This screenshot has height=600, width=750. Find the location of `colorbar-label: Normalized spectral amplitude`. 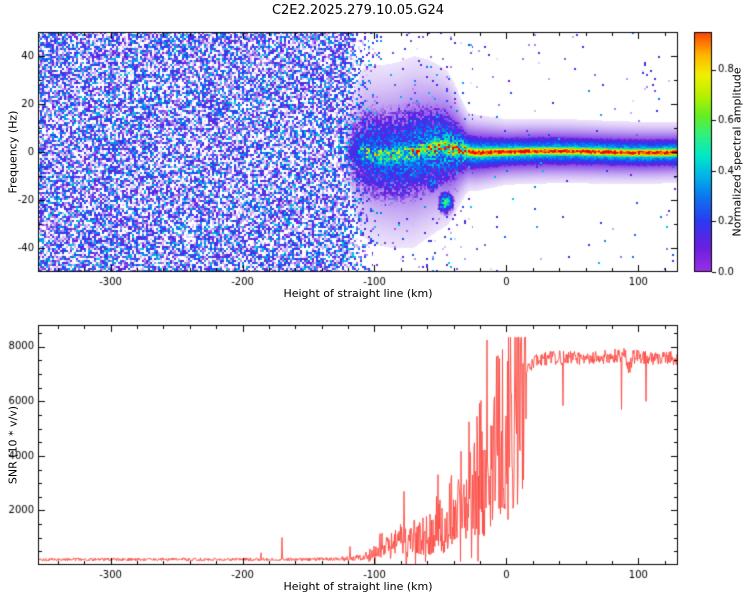

colorbar-label: Normalized spectral amplitude is located at coordinates (737, 152).